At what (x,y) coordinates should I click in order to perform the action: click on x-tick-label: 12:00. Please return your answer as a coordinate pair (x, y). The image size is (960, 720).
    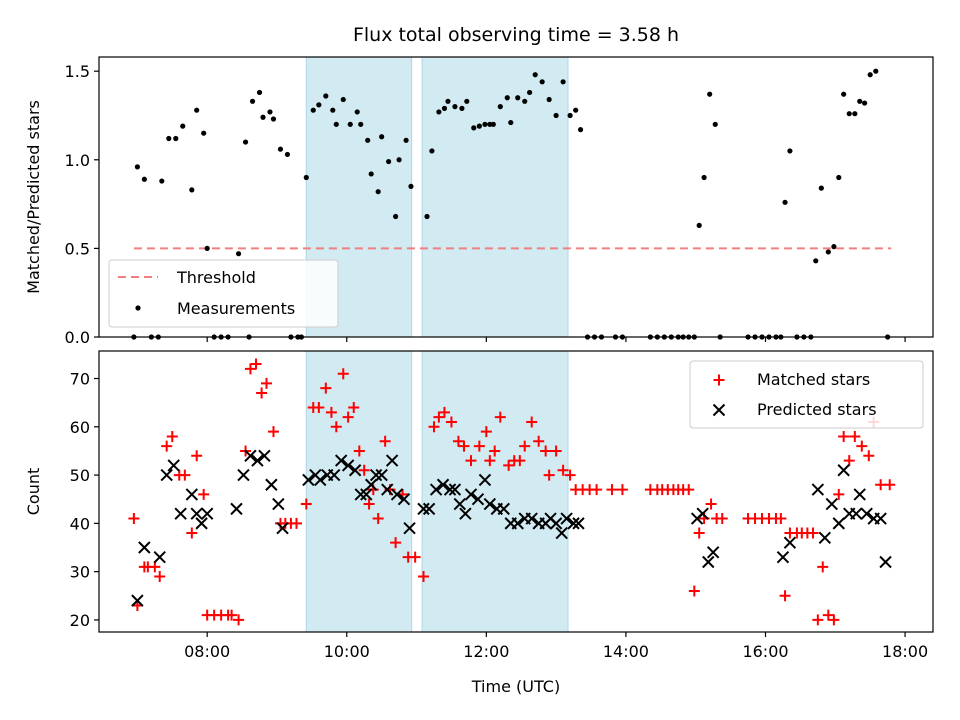
    Looking at the image, I should click on (486, 651).